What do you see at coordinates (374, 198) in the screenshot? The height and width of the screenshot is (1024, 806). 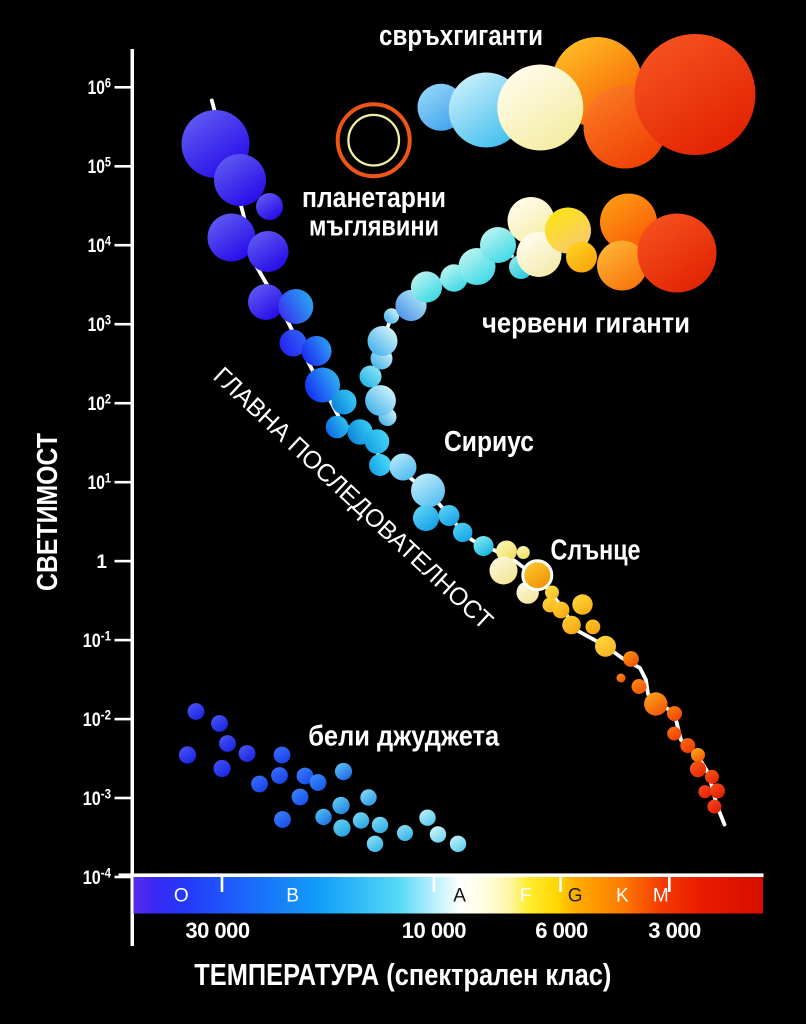 I see `svg-text: планетарни` at bounding box center [374, 198].